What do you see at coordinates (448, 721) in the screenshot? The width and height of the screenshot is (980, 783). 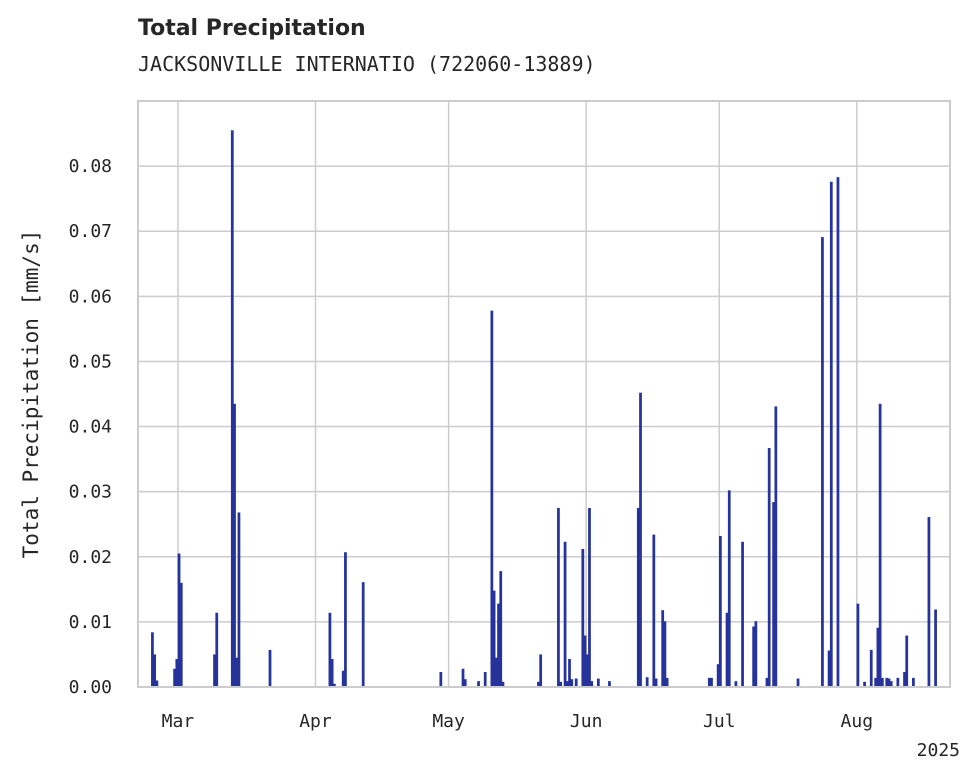 I see `x-tick-label: May` at bounding box center [448, 721].